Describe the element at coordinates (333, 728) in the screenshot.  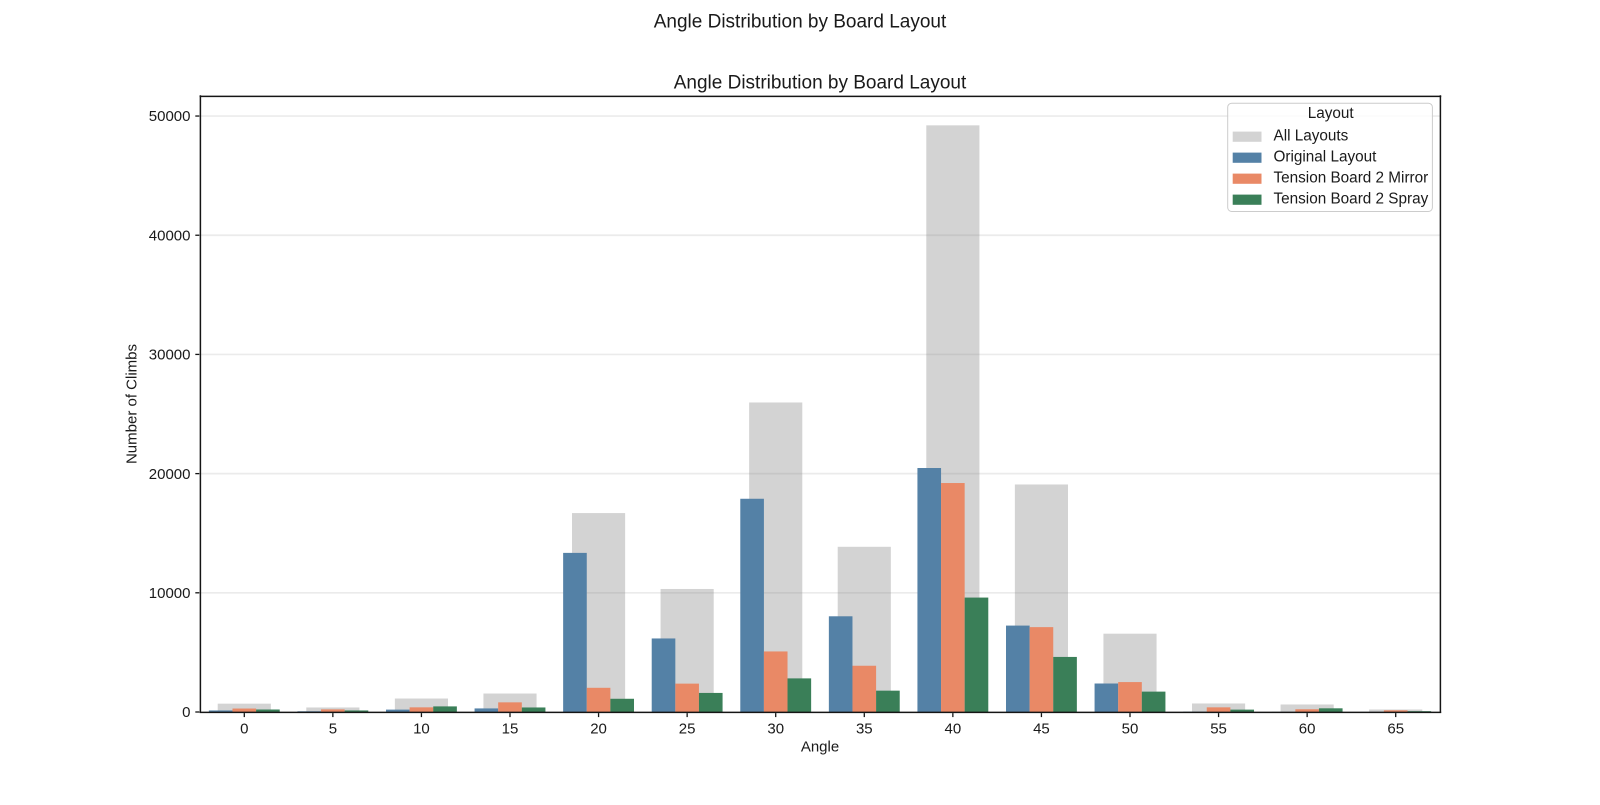
I see `svg-text: 5` at that location.